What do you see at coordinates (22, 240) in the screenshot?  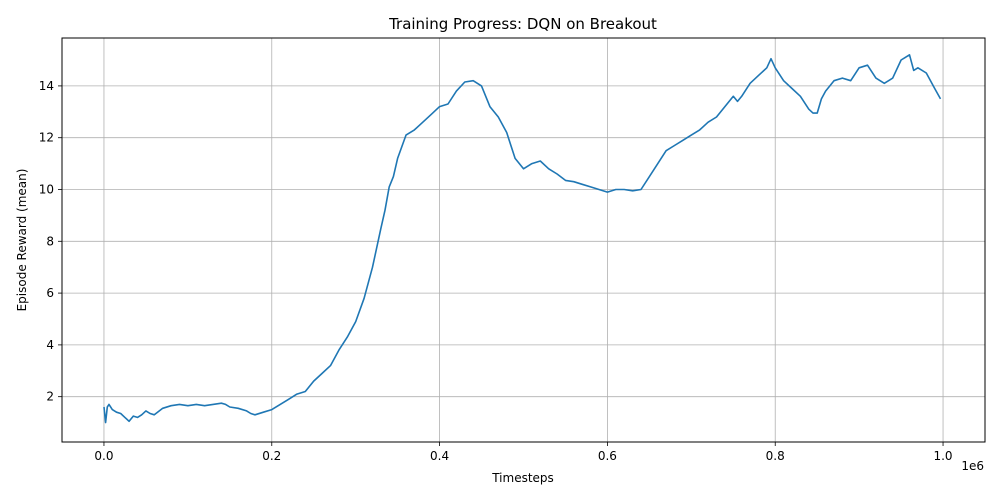 I see `y-axis-label: Episode Reward (mean)` at bounding box center [22, 240].